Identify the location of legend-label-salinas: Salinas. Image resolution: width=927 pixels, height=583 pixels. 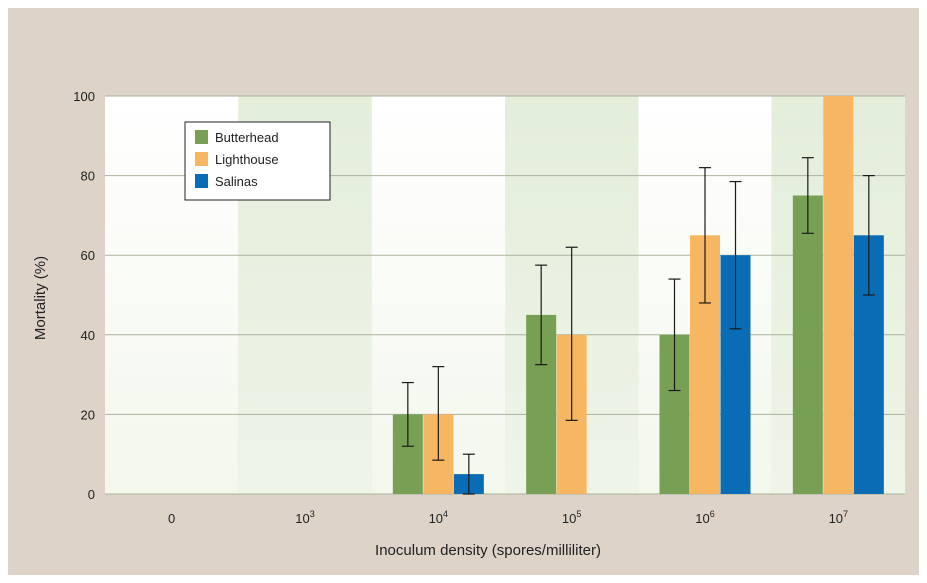
(236, 181).